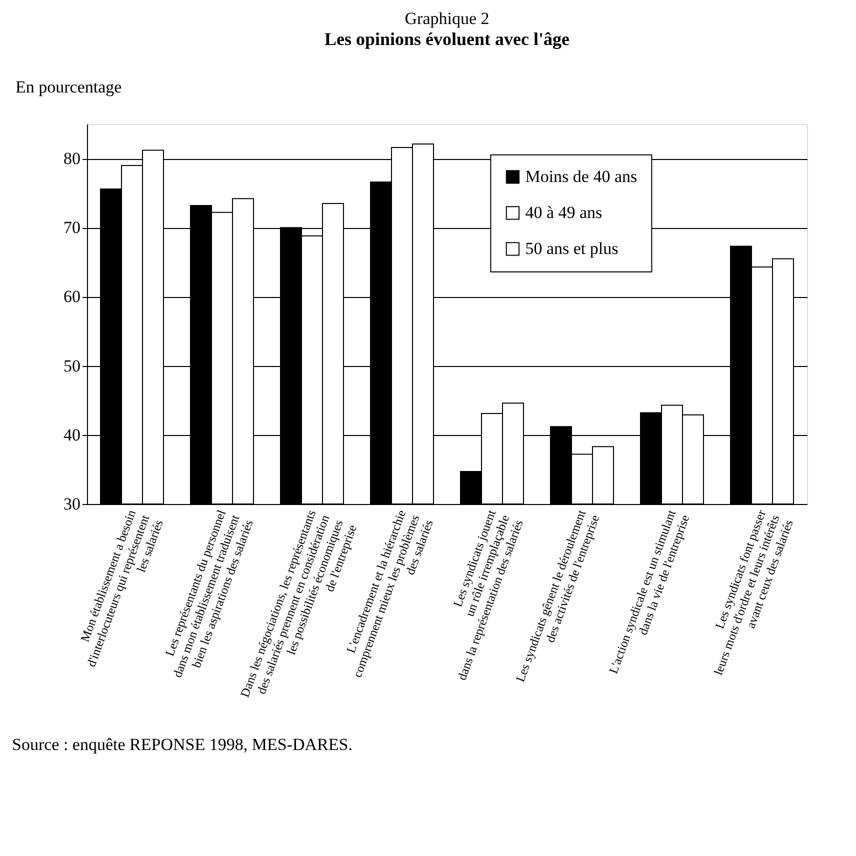 This screenshot has width=856, height=856. I want to click on y-tick-label: 50, so click(72, 366).